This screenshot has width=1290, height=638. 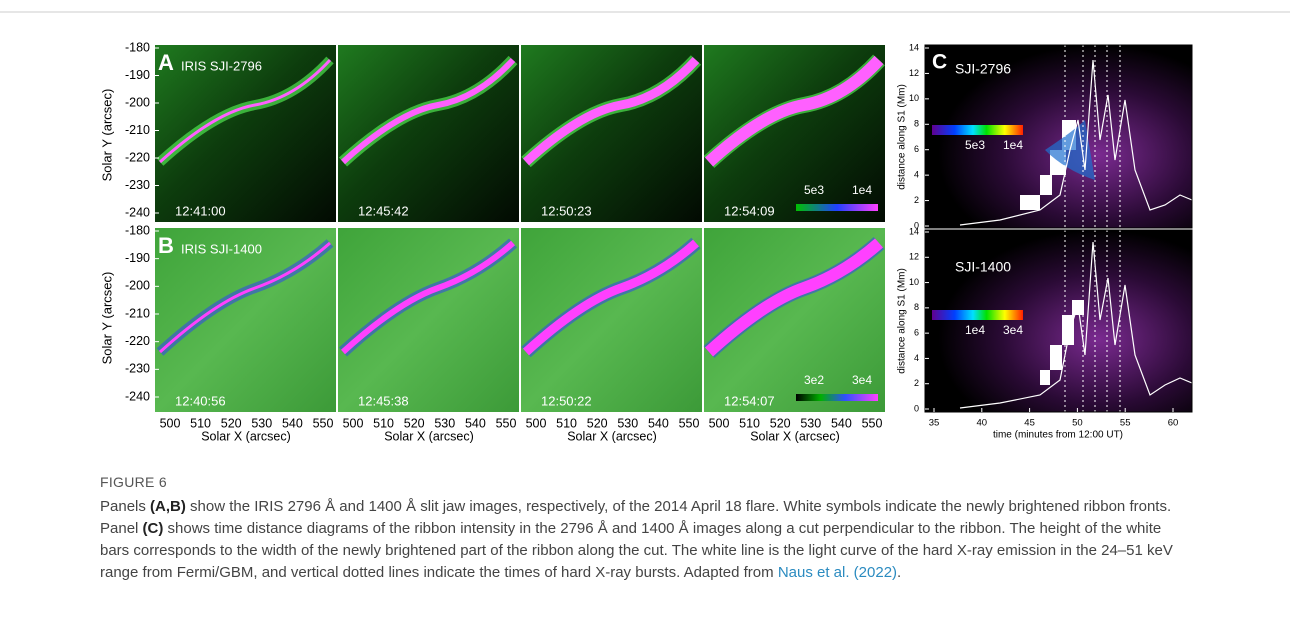 I want to click on timestamp: 12:54:07, so click(x=749, y=400).